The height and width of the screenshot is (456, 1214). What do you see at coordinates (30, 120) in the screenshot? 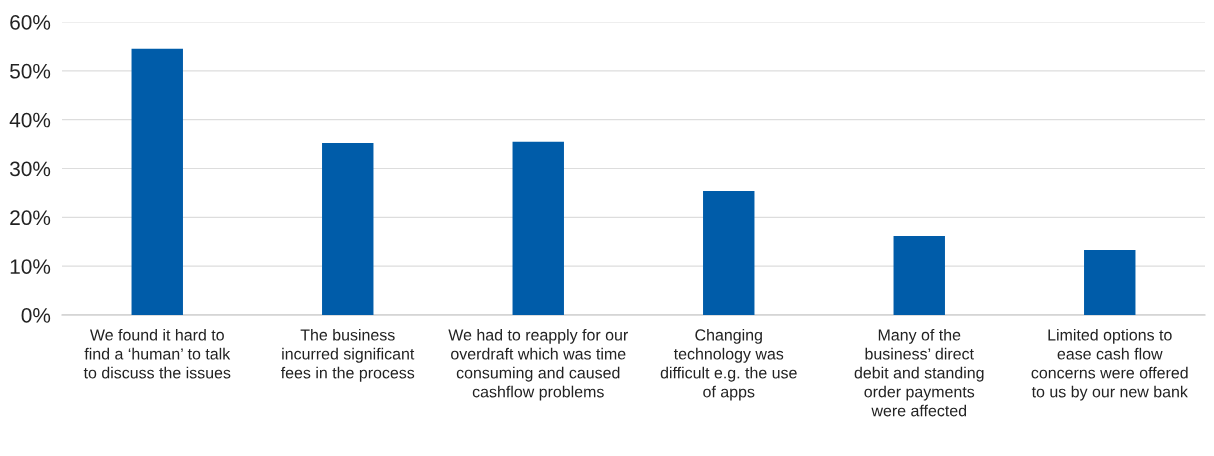
I see `y-tick-label: 40%` at bounding box center [30, 120].